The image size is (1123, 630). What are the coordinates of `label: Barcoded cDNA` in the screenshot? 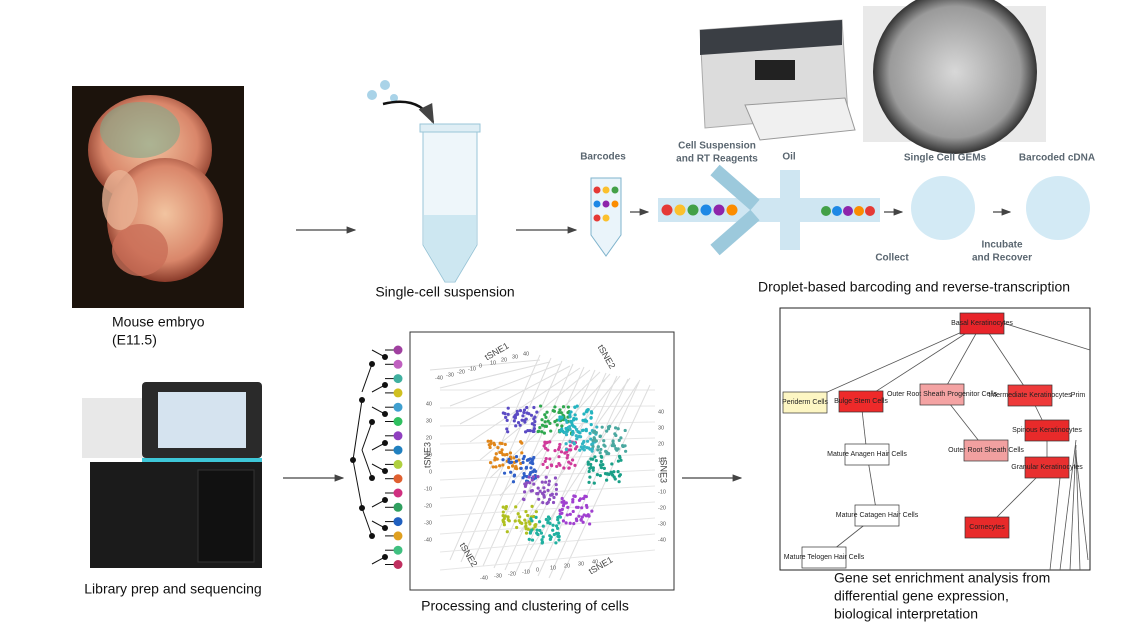 It's located at (1057, 158).